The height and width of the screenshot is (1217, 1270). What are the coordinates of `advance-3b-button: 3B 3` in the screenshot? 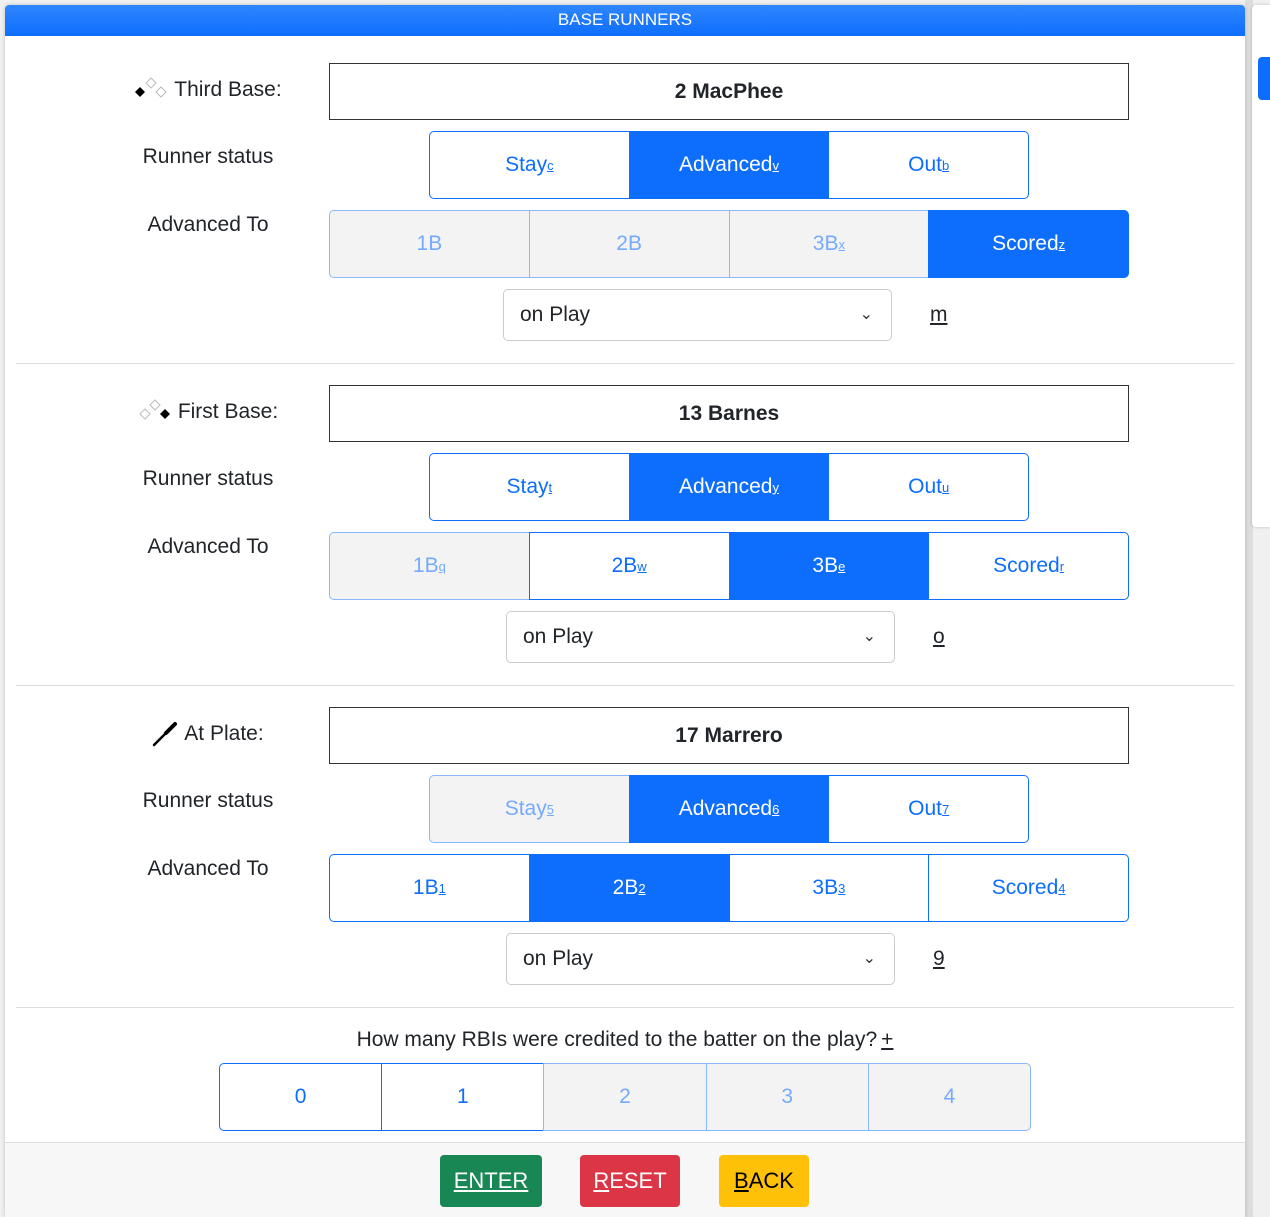 It's located at (829, 888).